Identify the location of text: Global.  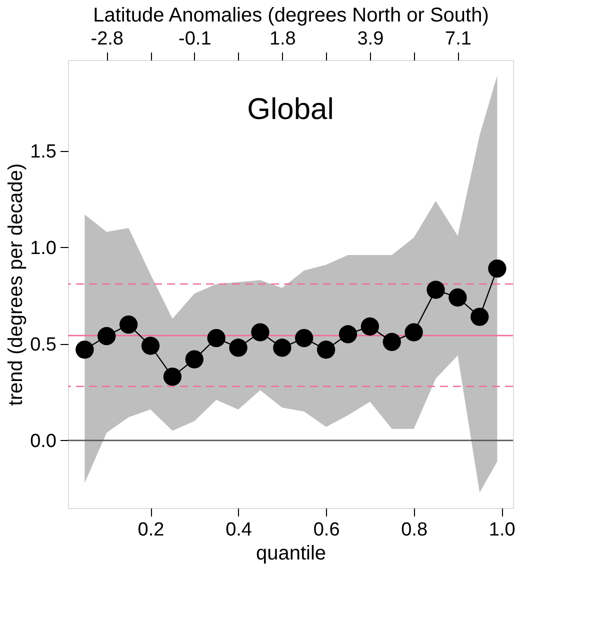
(290, 109).